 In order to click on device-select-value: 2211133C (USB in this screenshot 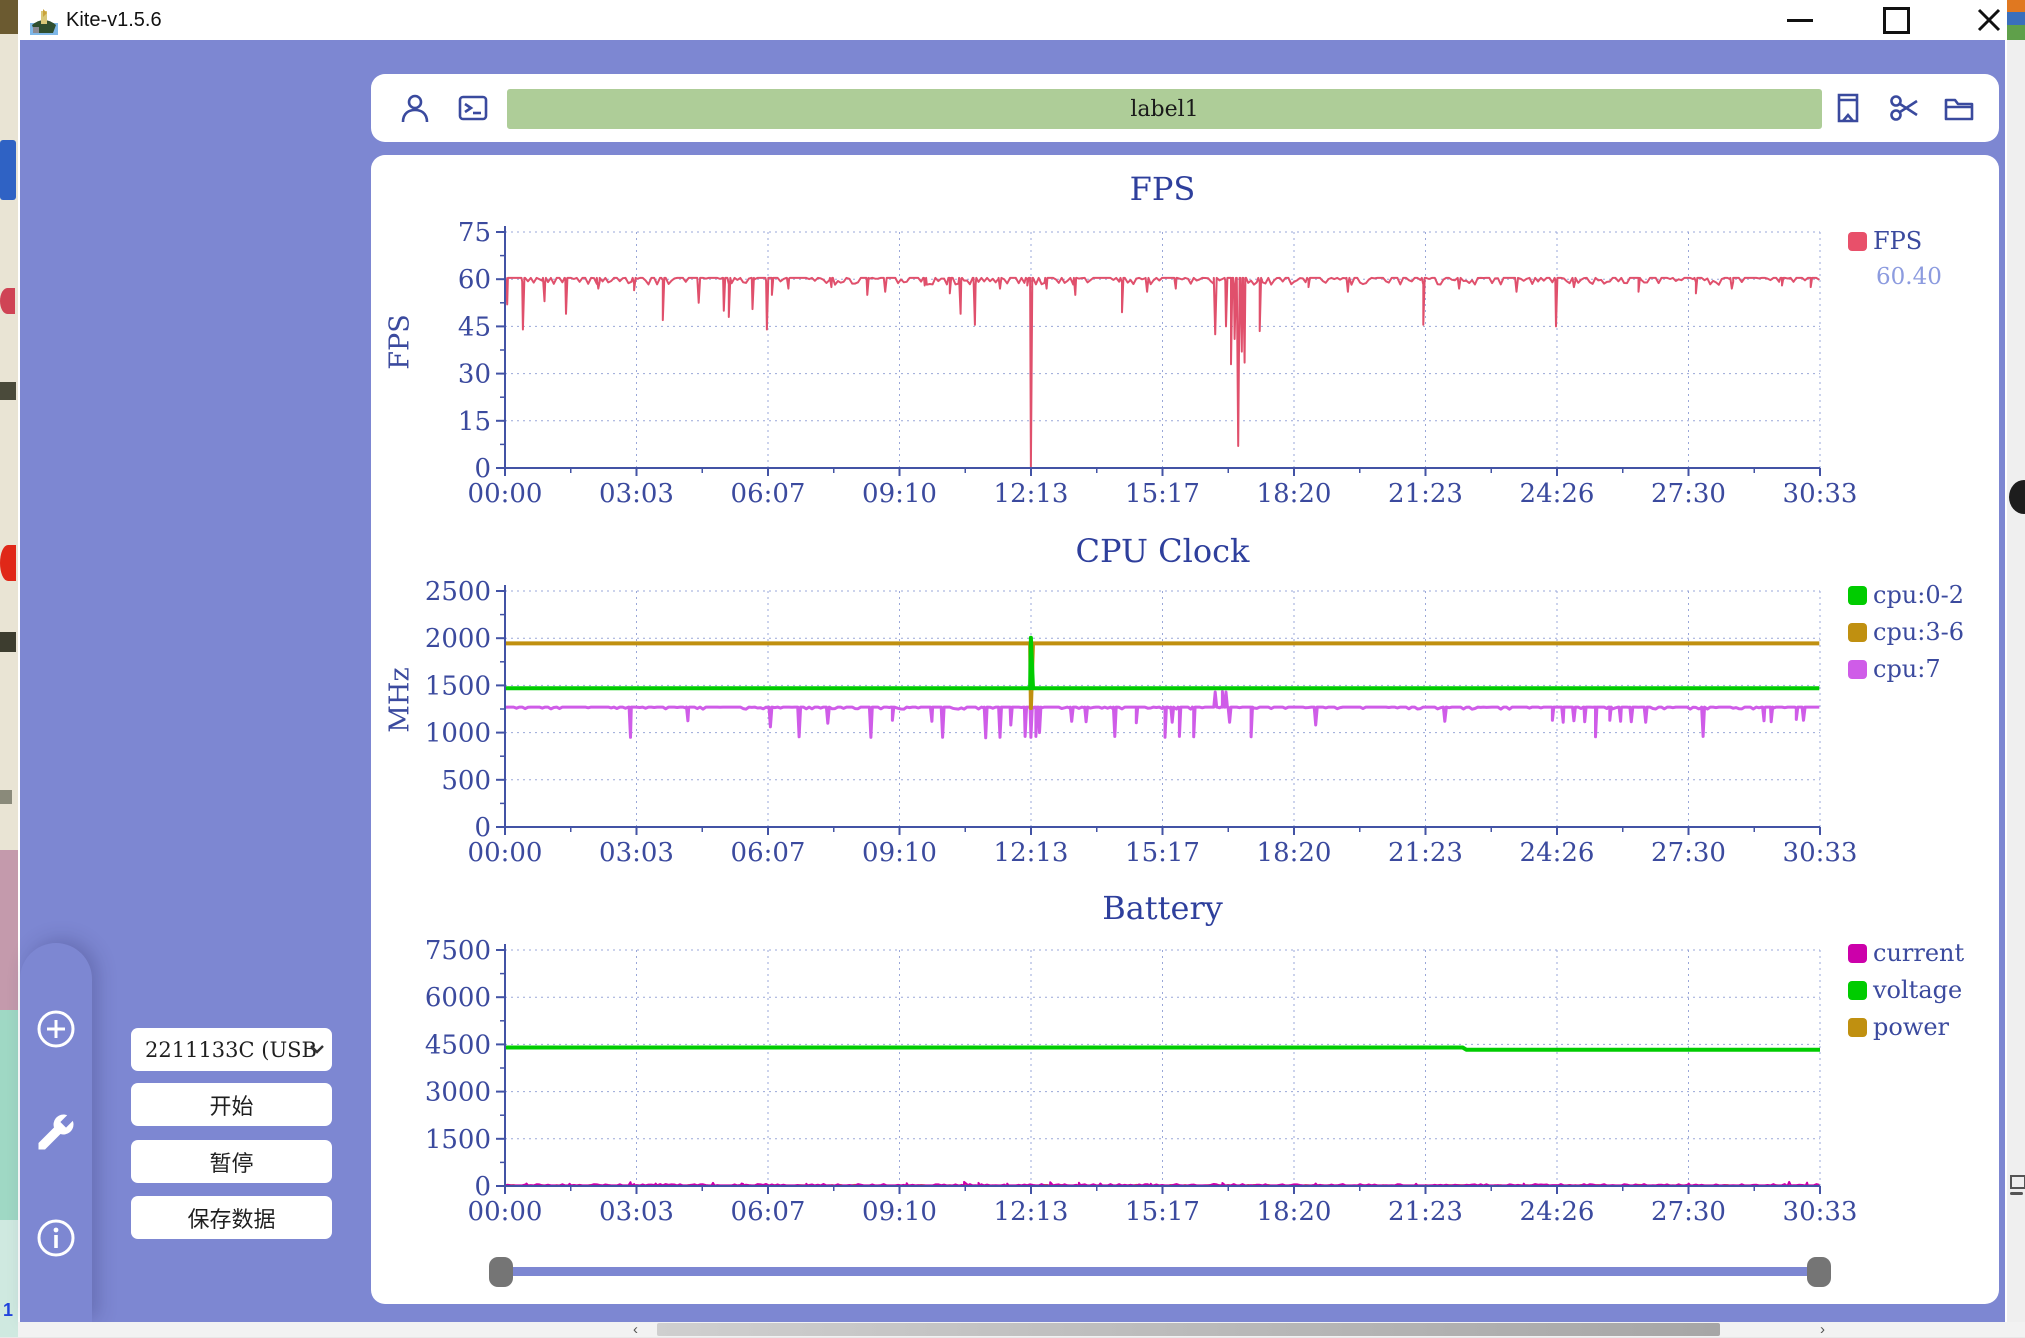, I will do `click(231, 1049)`.